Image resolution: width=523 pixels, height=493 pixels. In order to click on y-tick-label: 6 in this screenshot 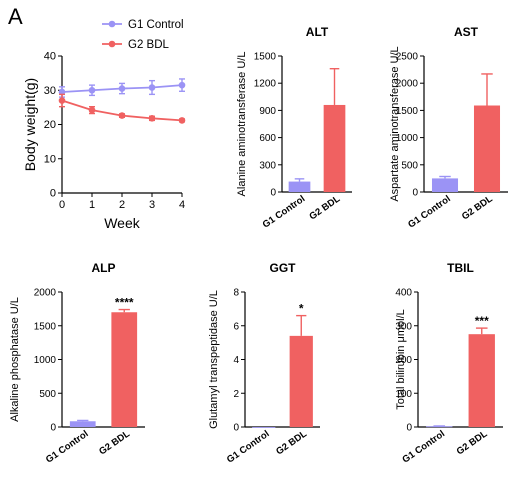, I will do `click(236, 326)`.